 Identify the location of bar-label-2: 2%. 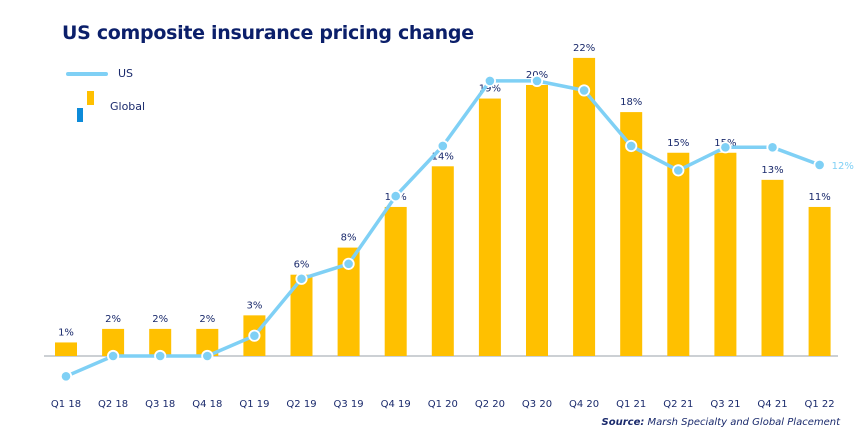
(160, 319).